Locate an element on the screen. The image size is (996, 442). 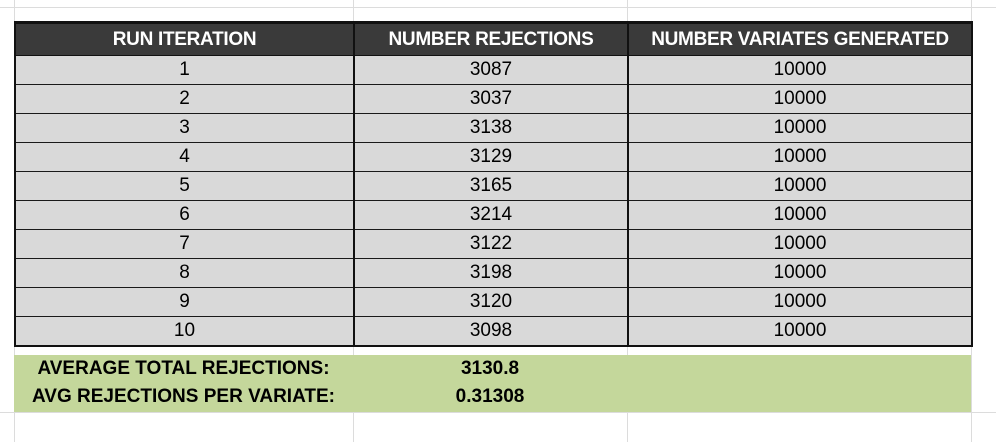
cell-run-iteration: 10 is located at coordinates (184, 331).